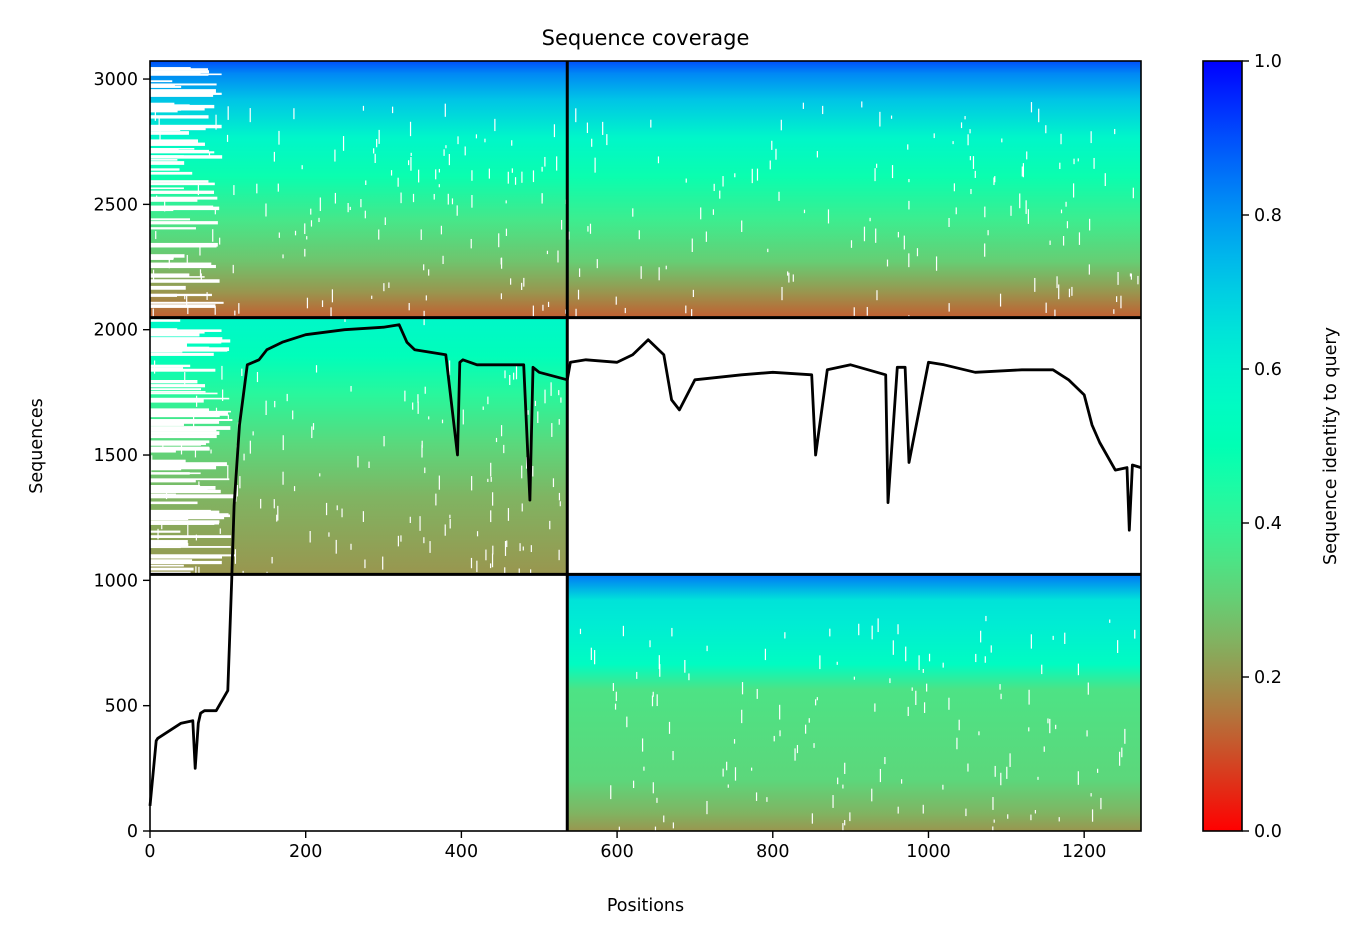 The width and height of the screenshot is (1364, 939). I want to click on colorbar-tick-label: 0.2, so click(1268, 678).